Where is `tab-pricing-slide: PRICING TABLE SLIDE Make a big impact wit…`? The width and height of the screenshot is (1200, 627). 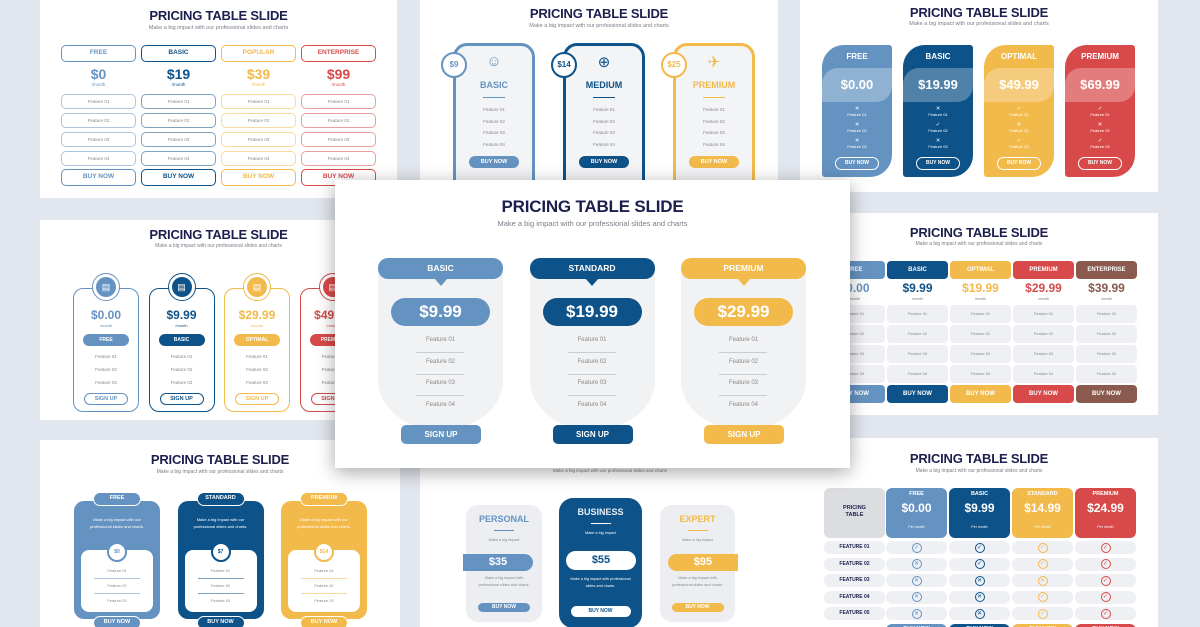 tab-pricing-slide: PRICING TABLE SLIDE Make a big impact wit… is located at coordinates (220, 533).